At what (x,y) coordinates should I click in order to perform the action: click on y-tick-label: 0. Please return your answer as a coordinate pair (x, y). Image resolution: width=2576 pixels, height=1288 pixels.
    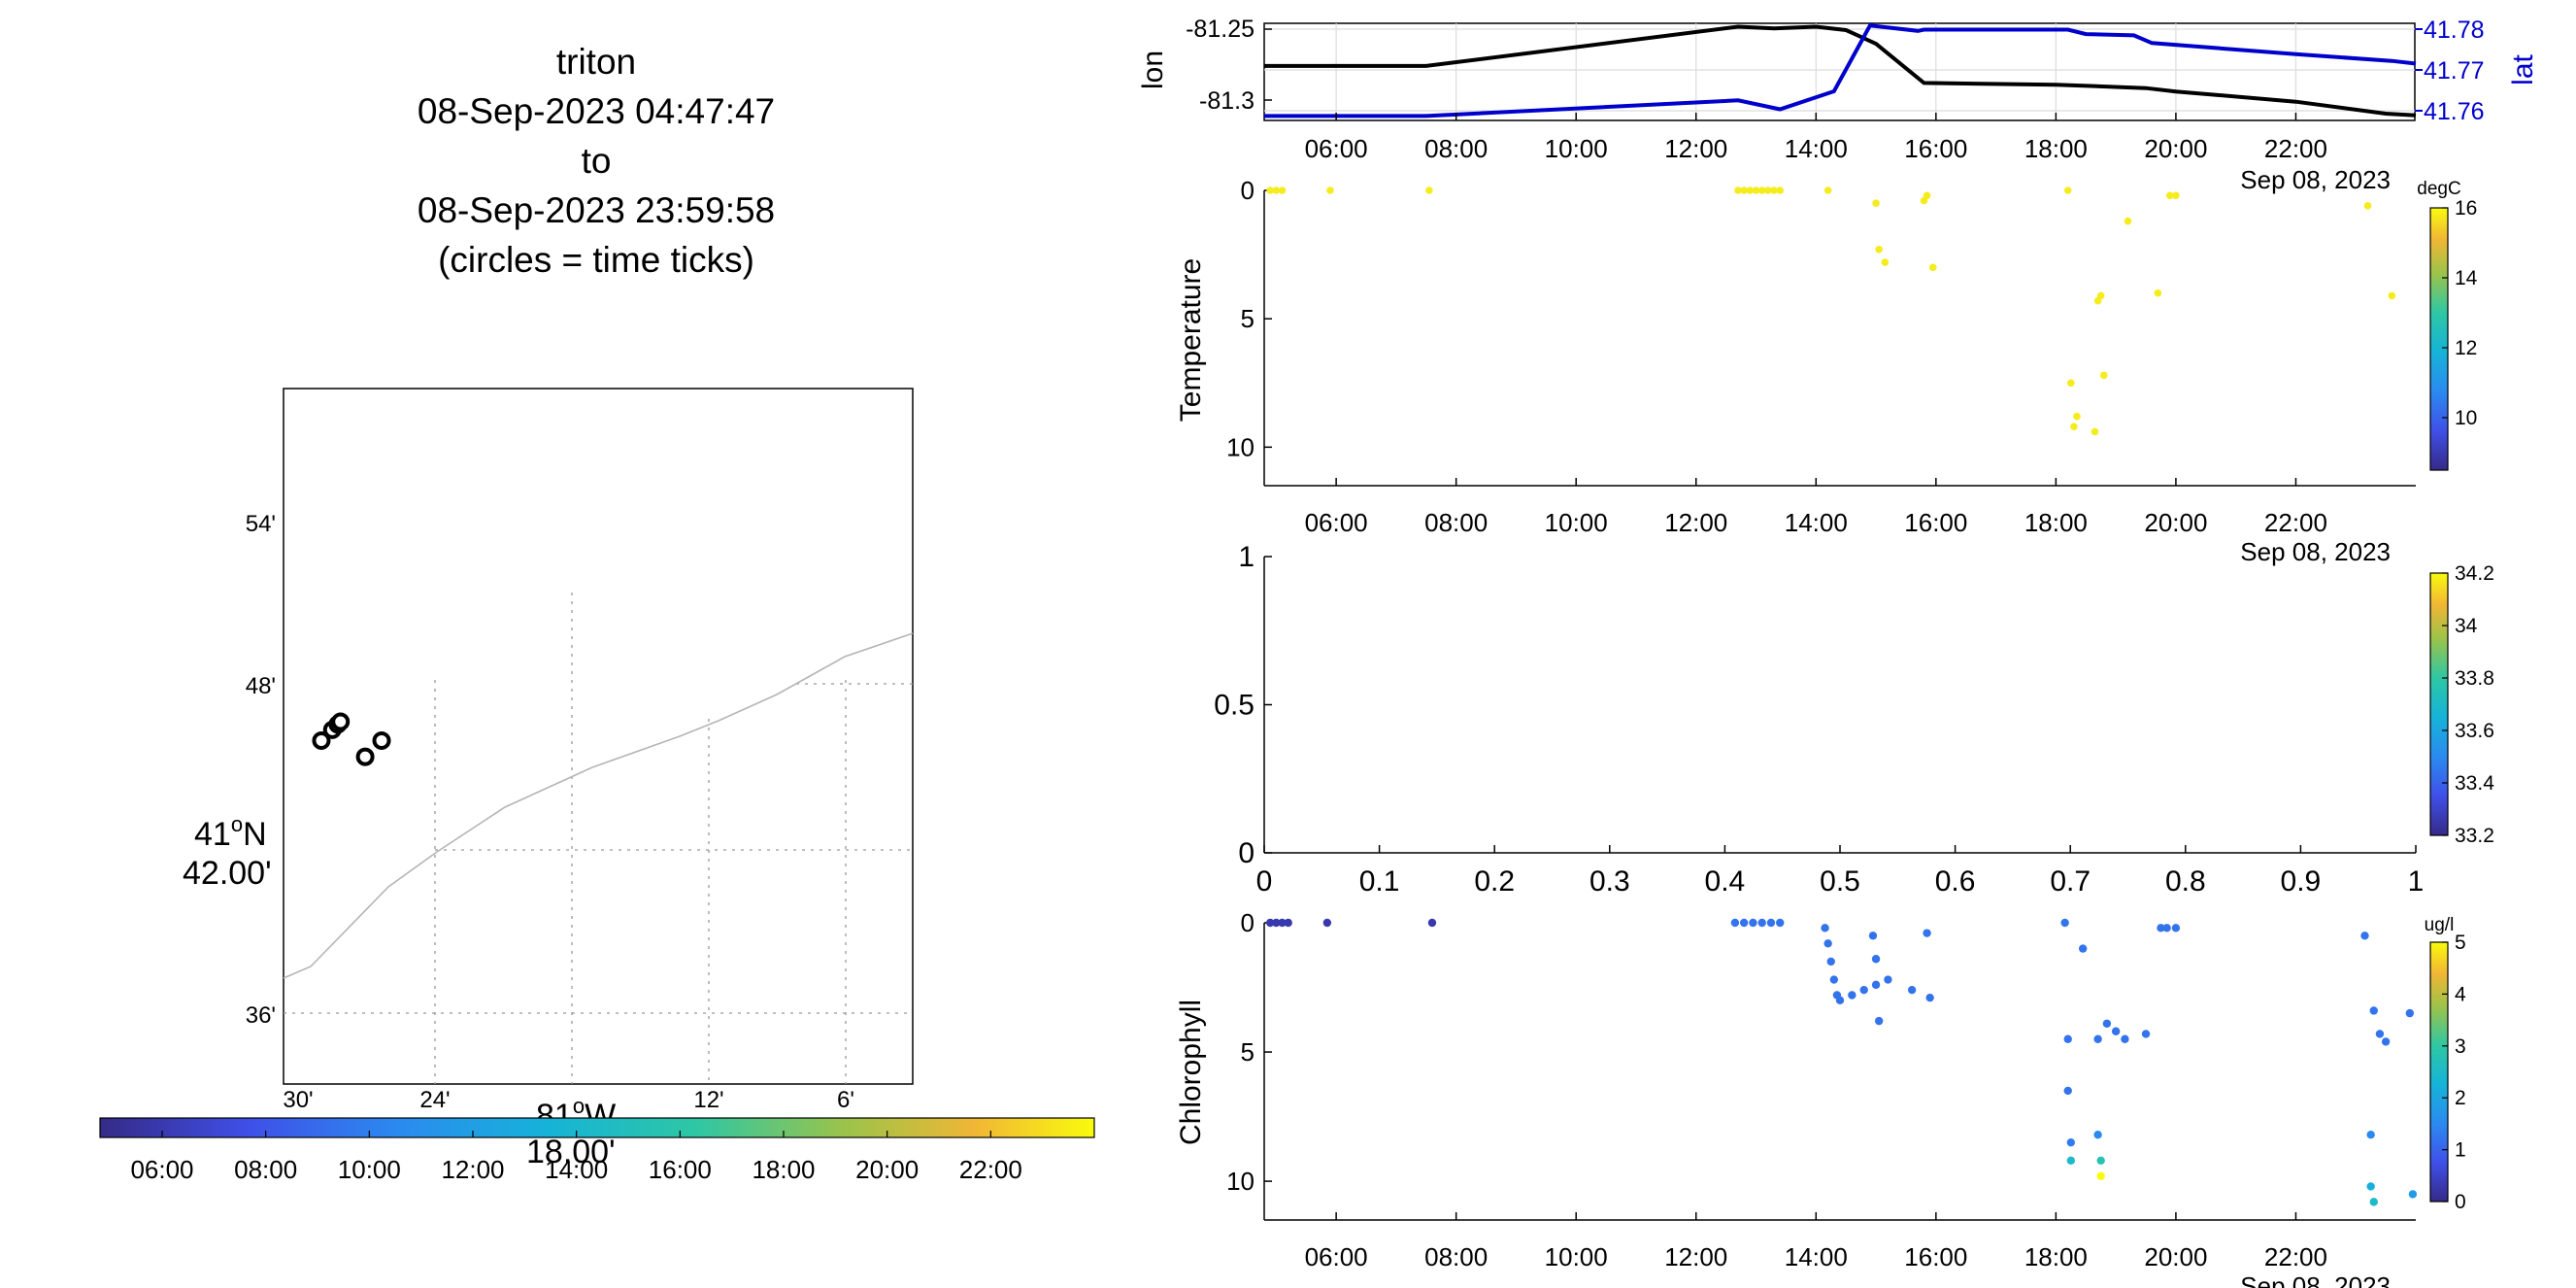
    Looking at the image, I should click on (1248, 922).